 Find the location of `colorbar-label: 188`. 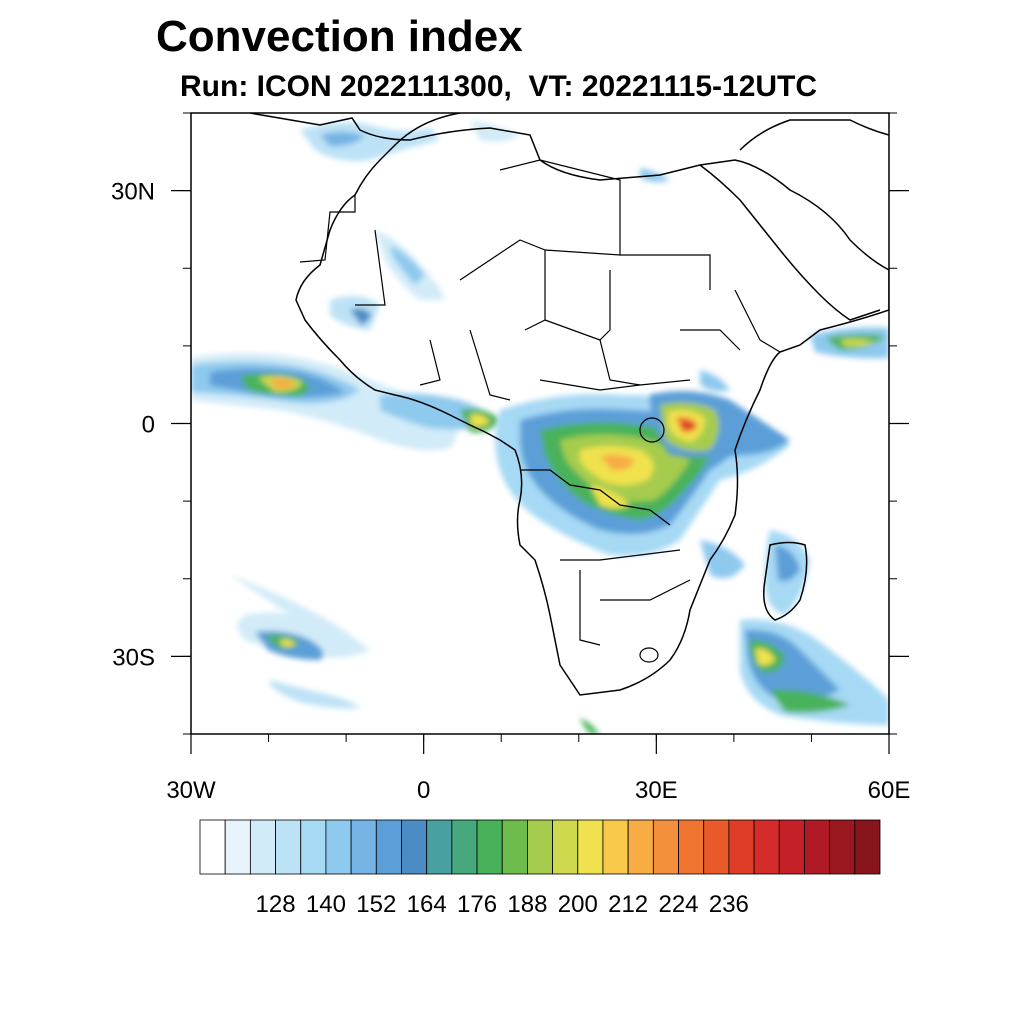

colorbar-label: 188 is located at coordinates (527, 904).